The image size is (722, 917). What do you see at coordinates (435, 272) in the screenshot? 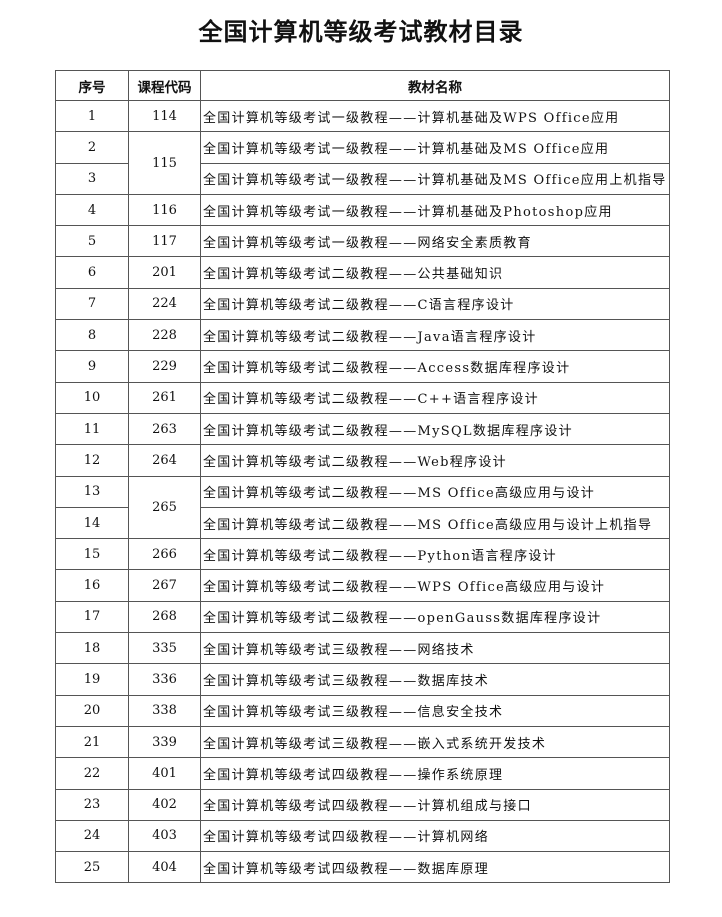
I see `textbook-name: 全国计算机等级考试二级教程——公共基础知识` at bounding box center [435, 272].